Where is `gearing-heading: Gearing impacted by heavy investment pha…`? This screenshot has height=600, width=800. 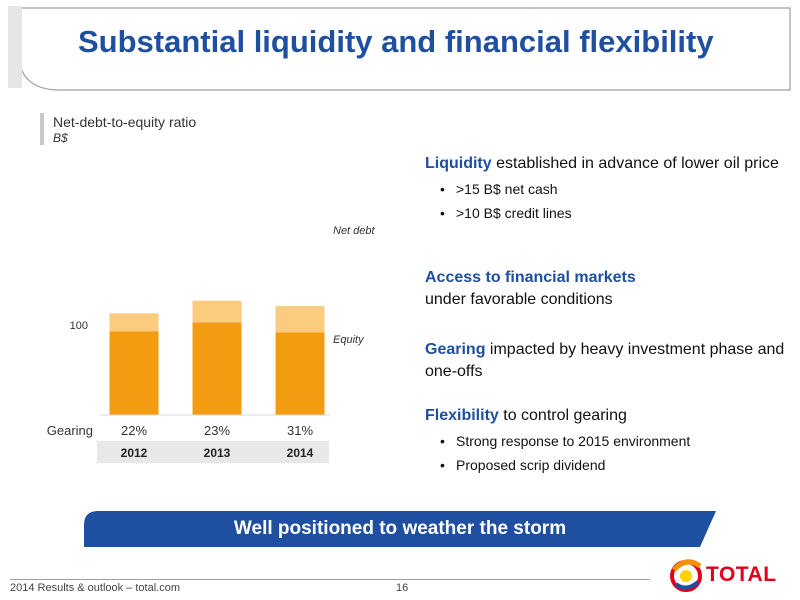 gearing-heading: Gearing impacted by heavy investment pha… is located at coordinates (605, 361).